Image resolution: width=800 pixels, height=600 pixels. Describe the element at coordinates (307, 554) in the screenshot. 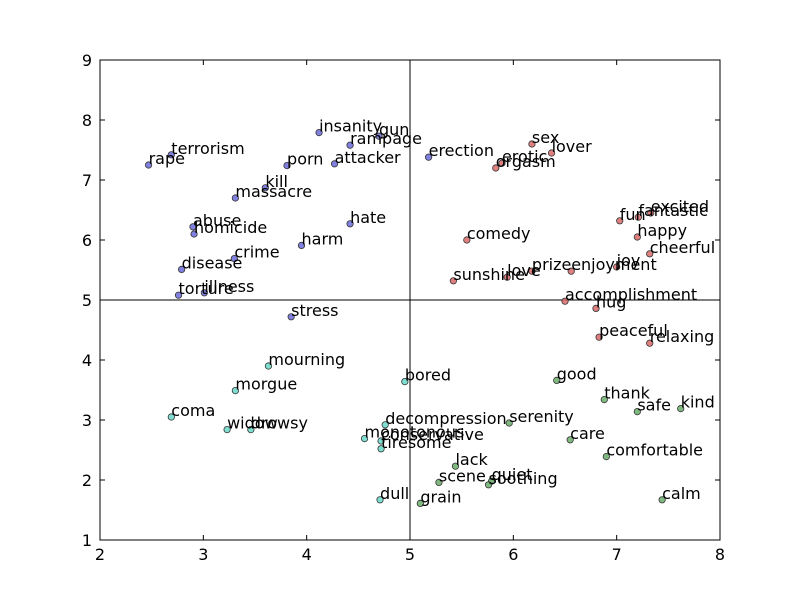

I see `x-tick-label: 4` at that location.